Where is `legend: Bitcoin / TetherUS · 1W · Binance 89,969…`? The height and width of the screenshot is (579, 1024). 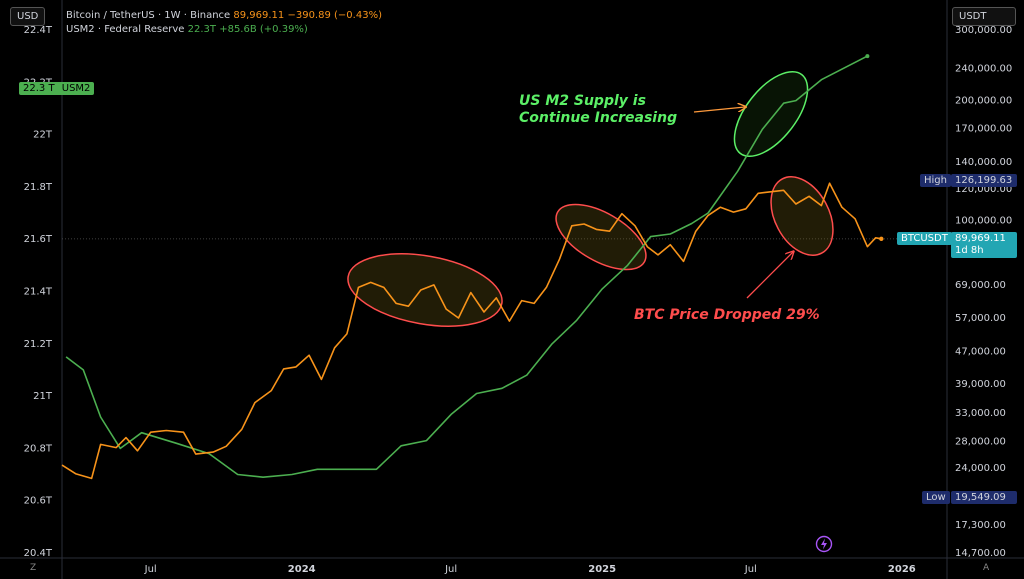
legend: Bitcoin / TetherUS · 1W · Binance 89,969… is located at coordinates (224, 23).